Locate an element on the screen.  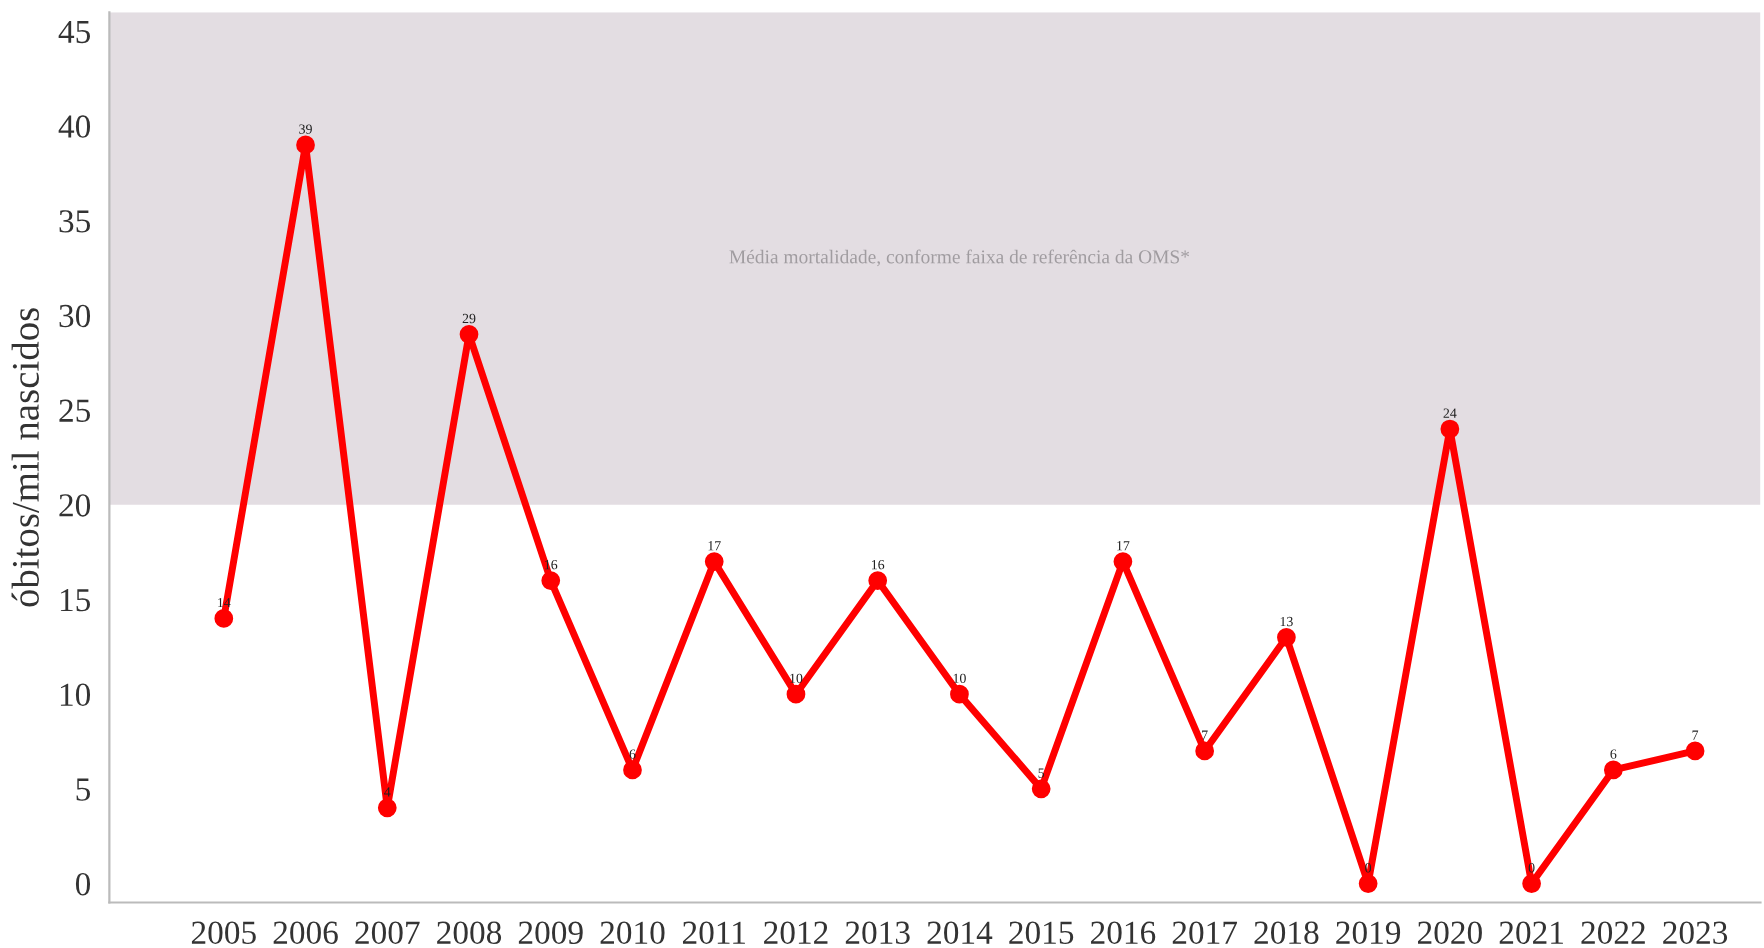
x-tick-label: 2013 is located at coordinates (877, 933).